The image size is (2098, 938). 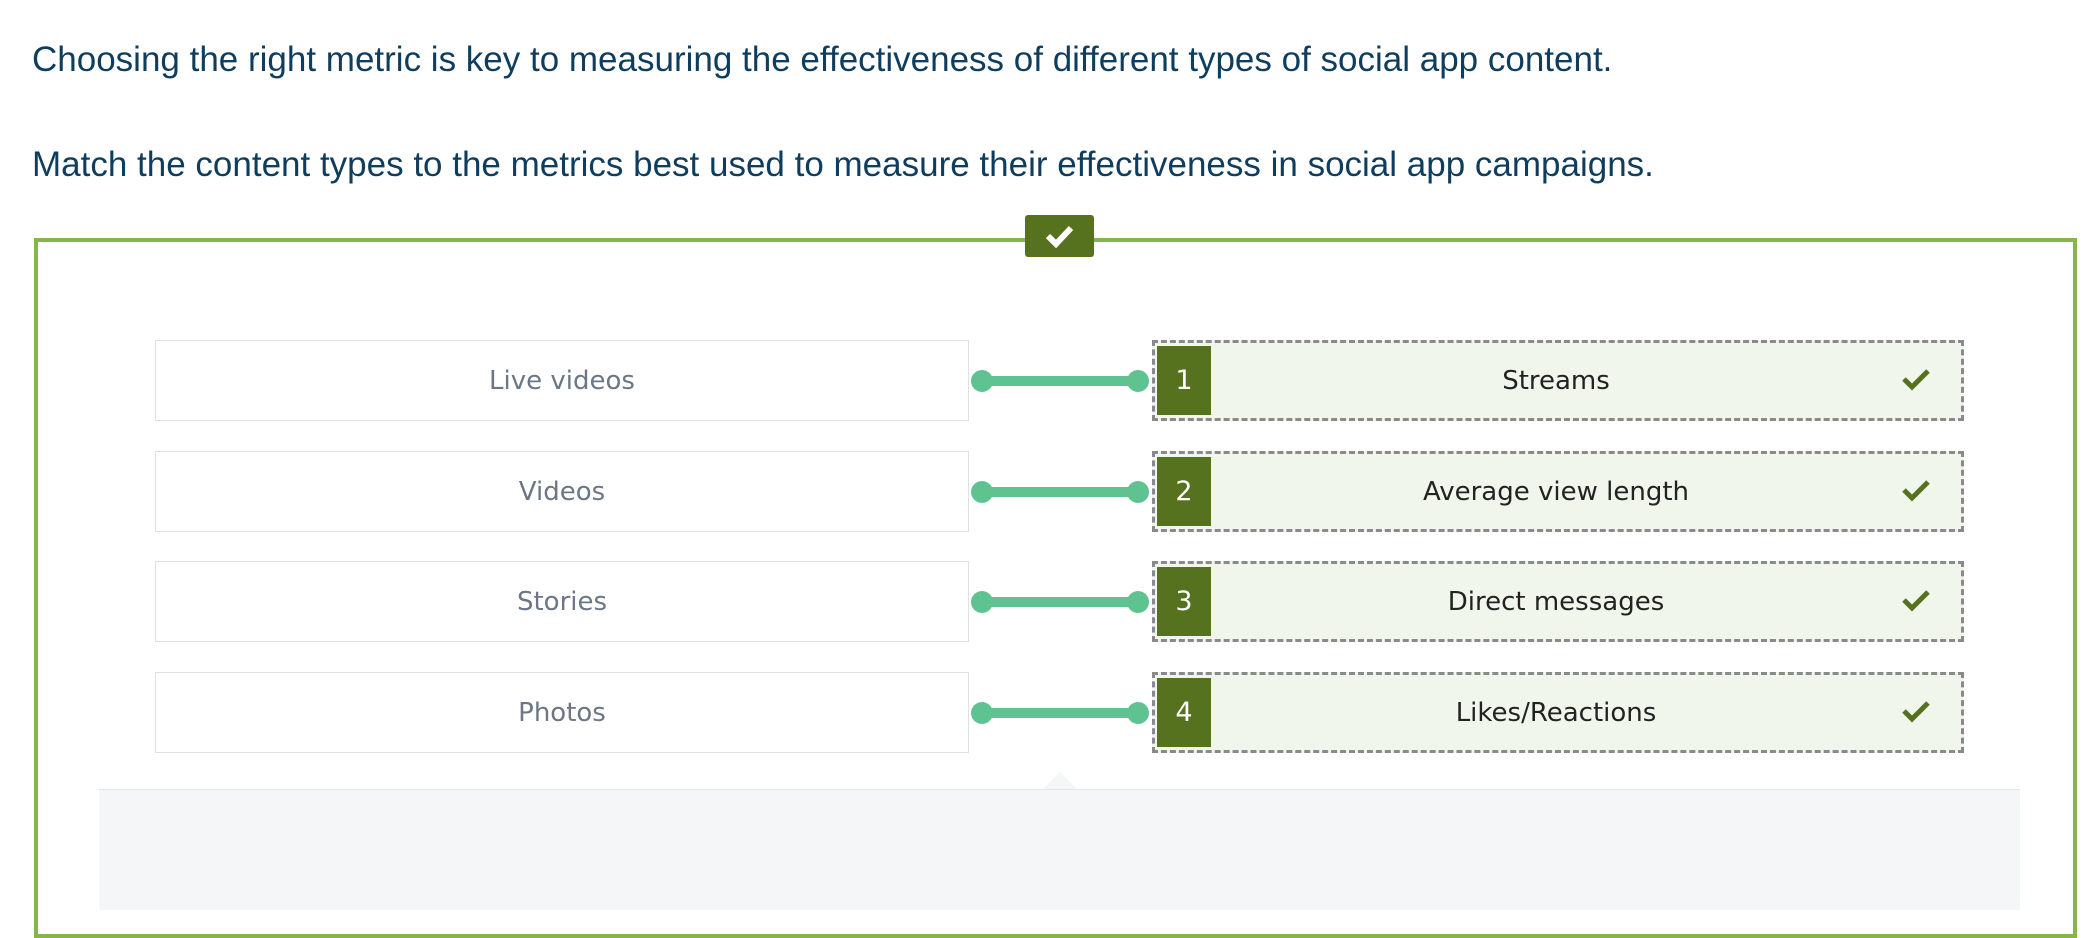 I want to click on match-number: 2, so click(x=1184, y=491).